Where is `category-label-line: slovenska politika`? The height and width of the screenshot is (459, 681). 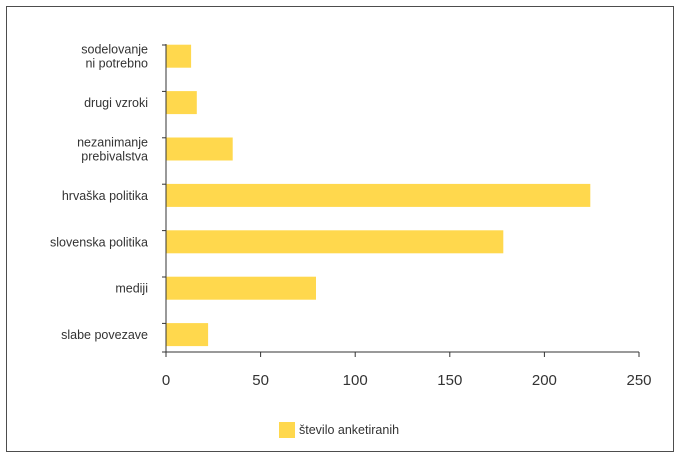 category-label-line: slovenska politika is located at coordinates (99, 242).